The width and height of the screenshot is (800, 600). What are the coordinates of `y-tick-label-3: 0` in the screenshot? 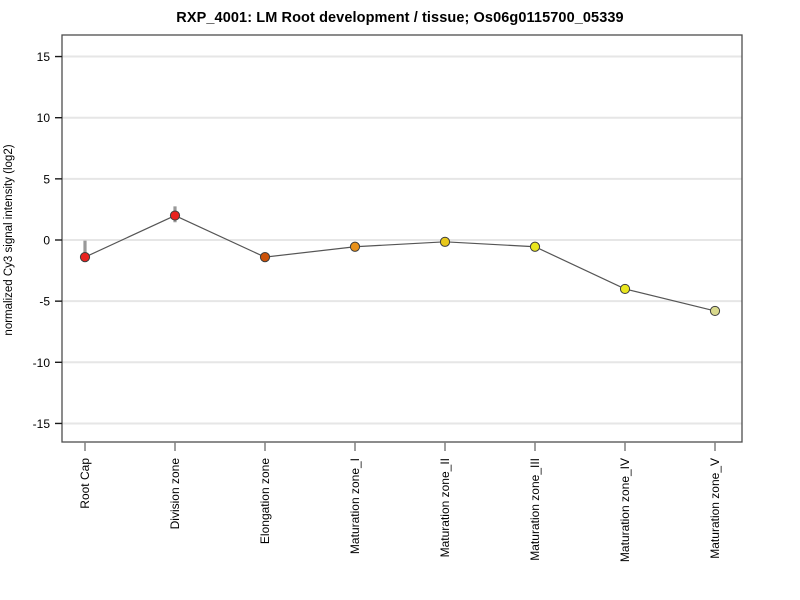 It's located at (46, 241).